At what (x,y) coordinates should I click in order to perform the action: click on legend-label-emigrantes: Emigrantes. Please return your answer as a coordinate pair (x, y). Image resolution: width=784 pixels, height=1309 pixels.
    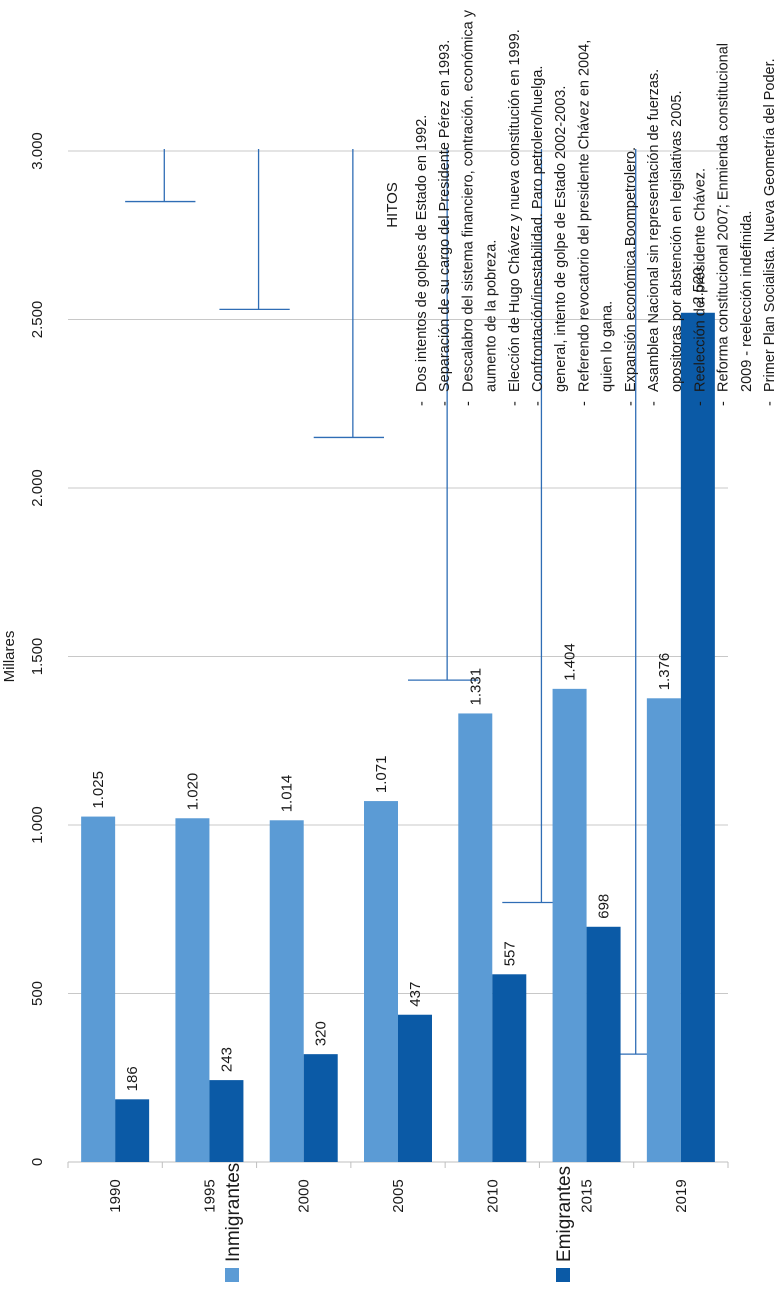
    Looking at the image, I should click on (564, 1214).